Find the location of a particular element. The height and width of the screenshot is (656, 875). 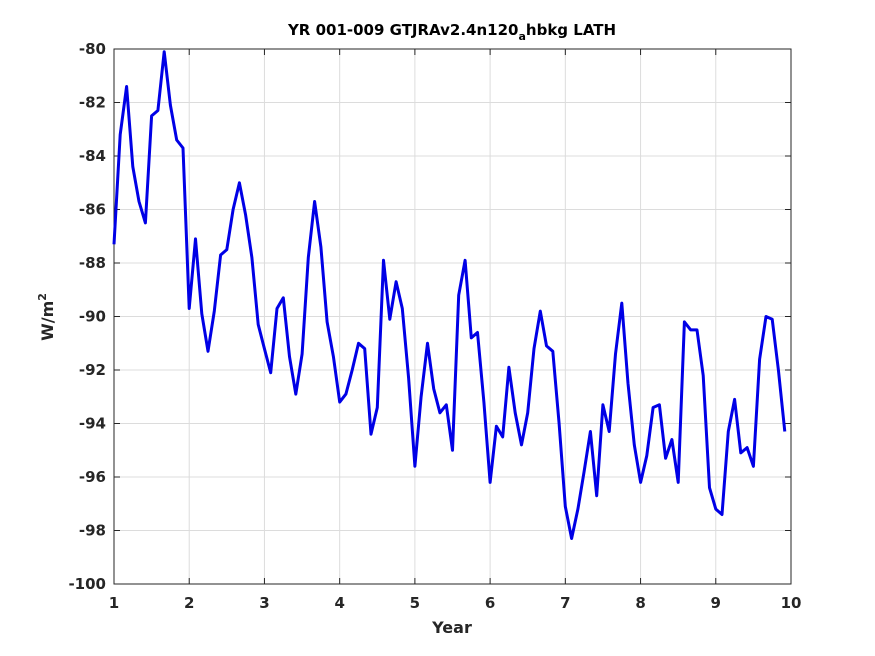

chart-title-subscript: a is located at coordinates (521, 36).